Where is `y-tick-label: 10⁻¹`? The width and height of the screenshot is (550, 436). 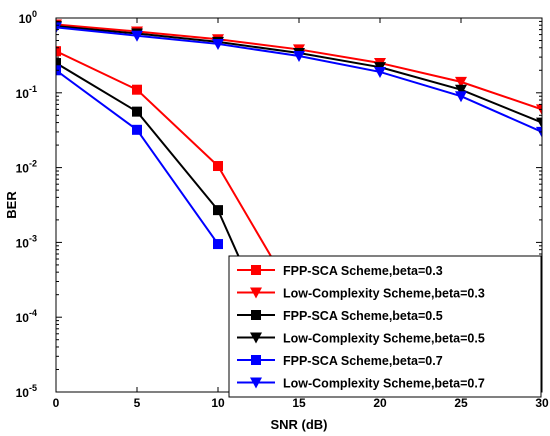
y-tick-label: 10⁻¹ is located at coordinates (26, 92).